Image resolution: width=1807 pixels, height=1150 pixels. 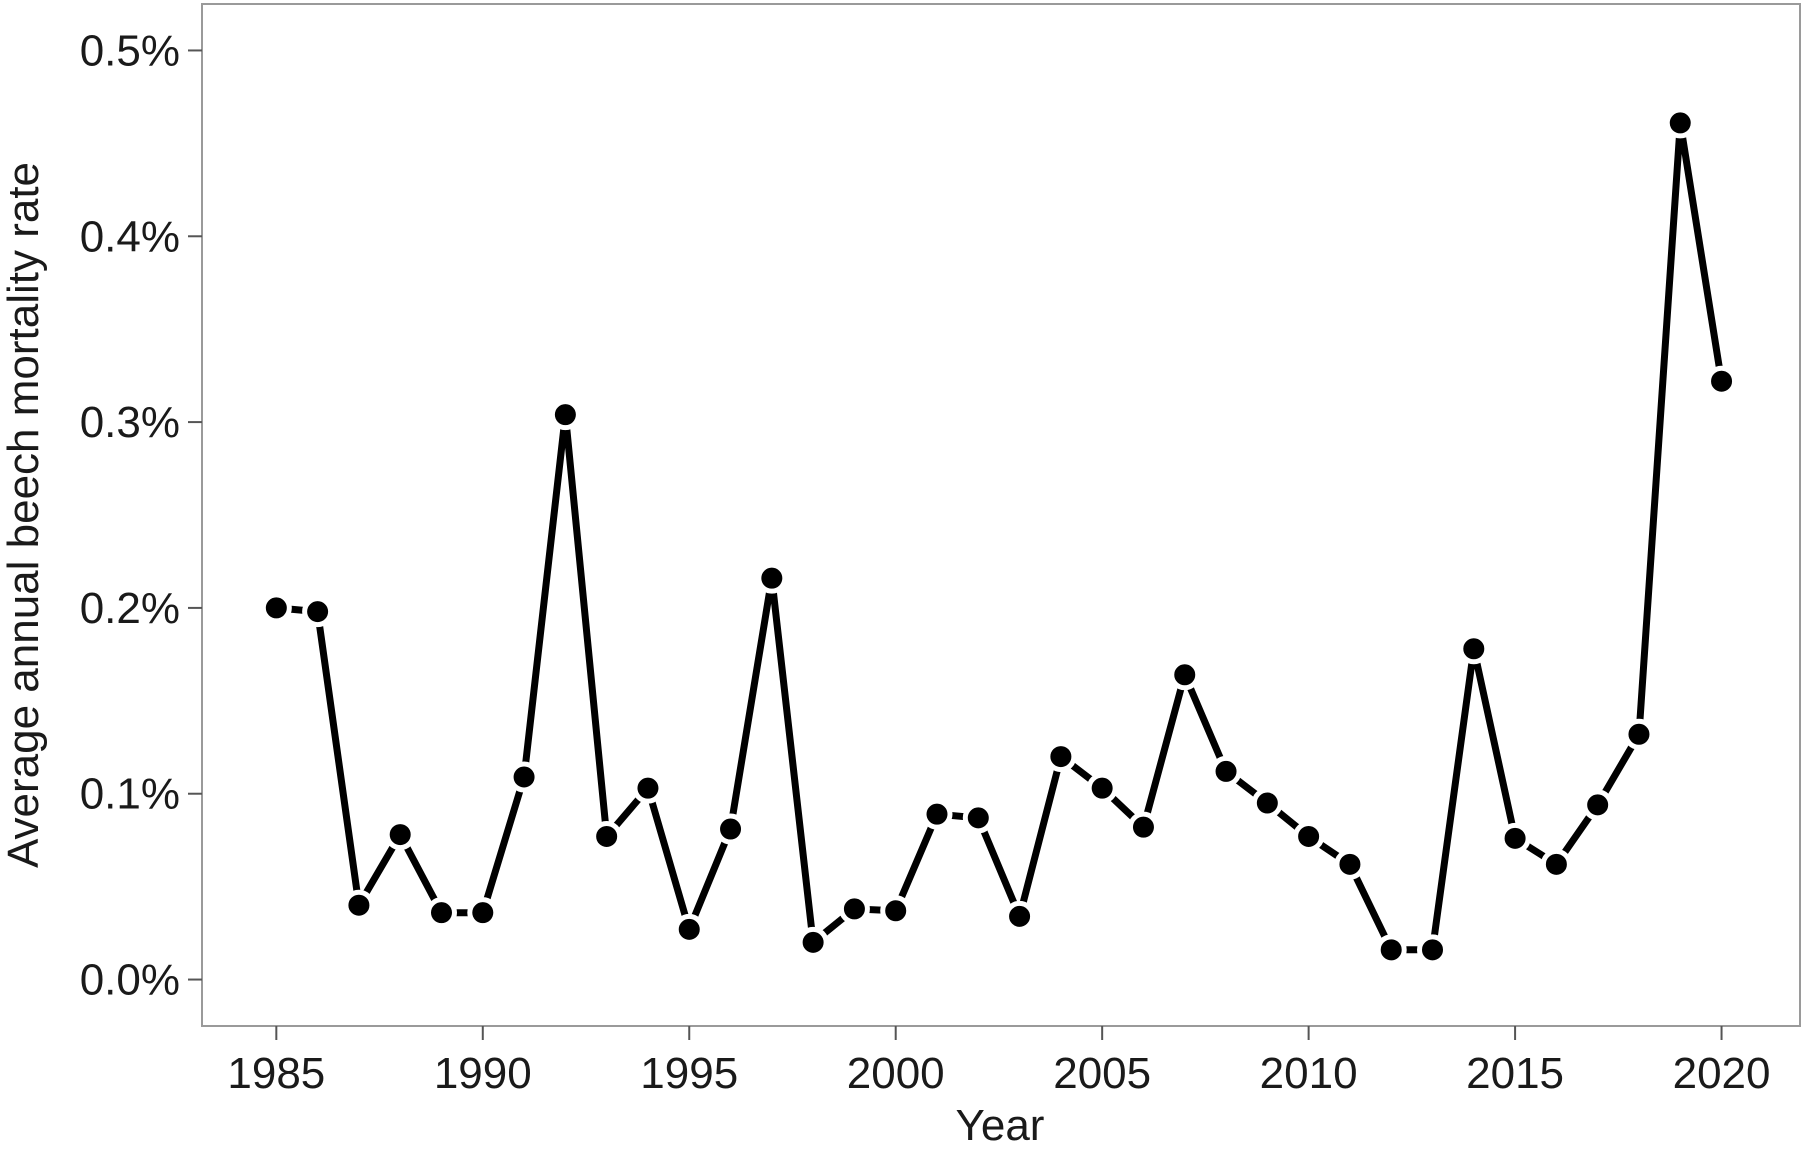 I want to click on x-tick-label: 2000, so click(x=896, y=1073).